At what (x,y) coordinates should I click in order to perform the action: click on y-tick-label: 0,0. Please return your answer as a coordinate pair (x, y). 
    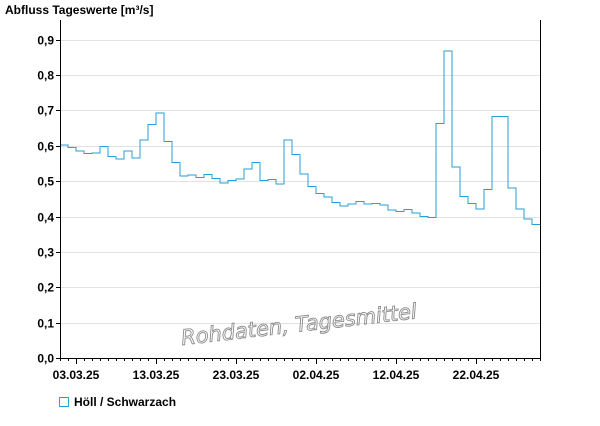
    Looking at the image, I should click on (45, 359).